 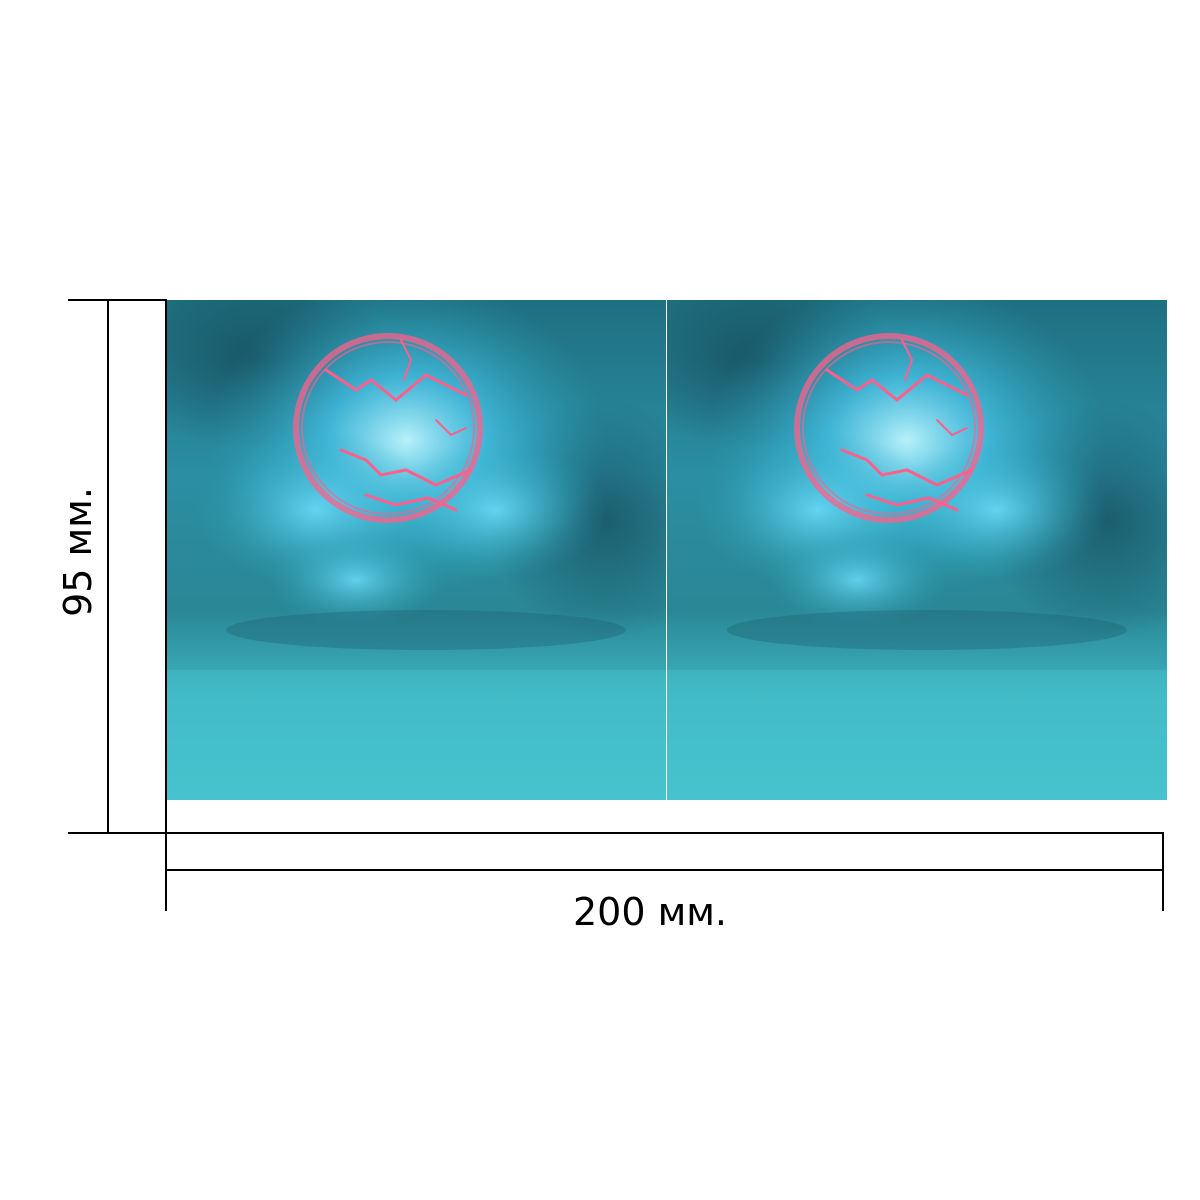 I want to click on frame-bottom-line, so click(x=664, y=833).